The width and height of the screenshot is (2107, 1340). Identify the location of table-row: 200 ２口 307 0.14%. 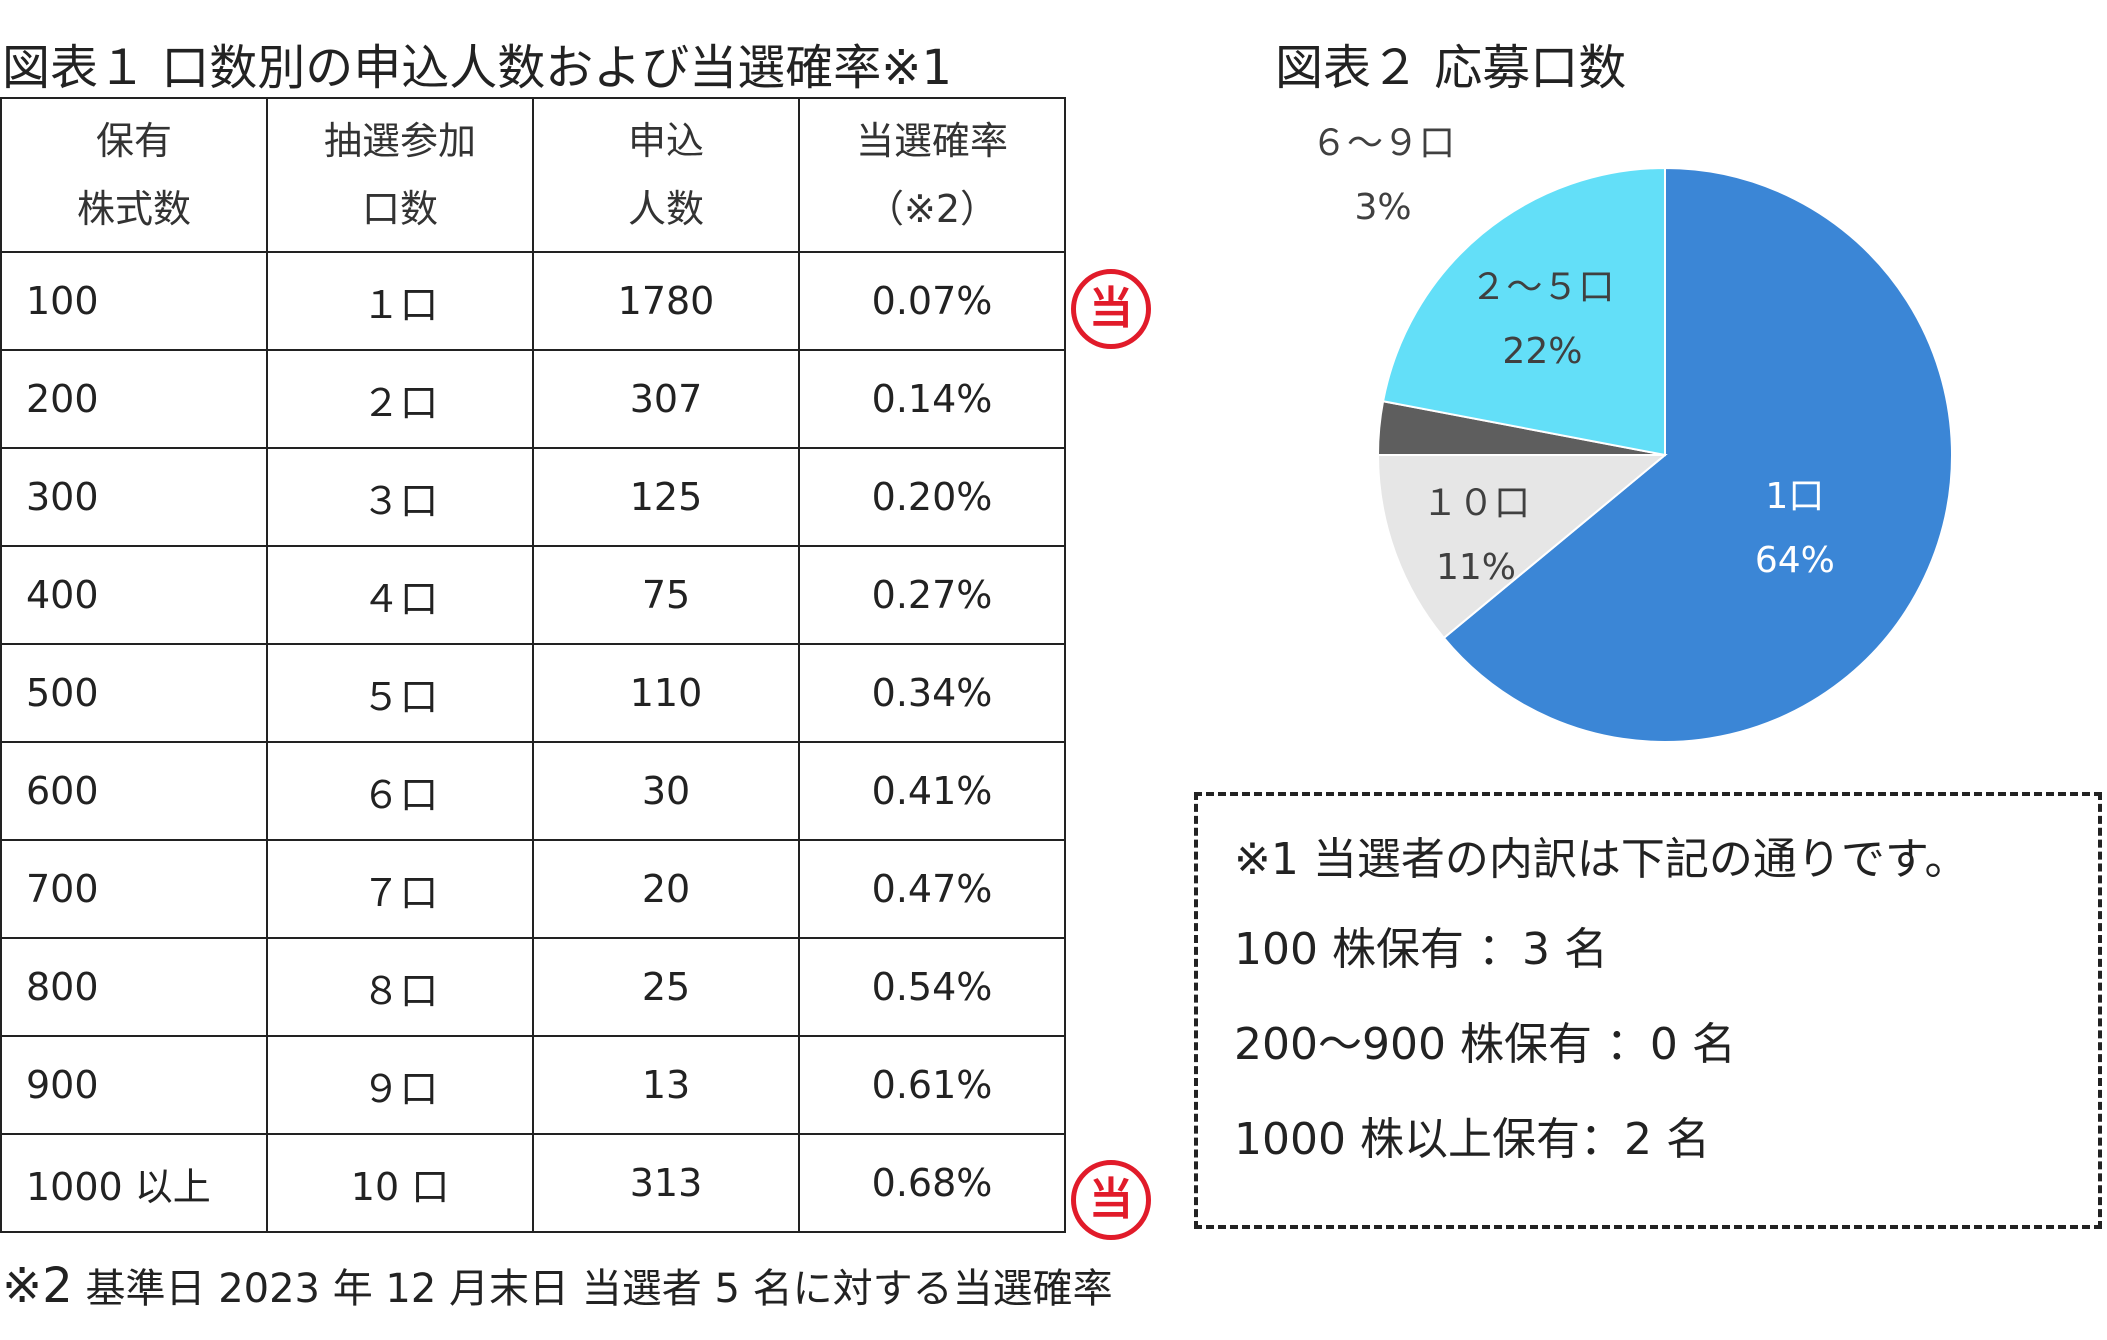
(533, 399).